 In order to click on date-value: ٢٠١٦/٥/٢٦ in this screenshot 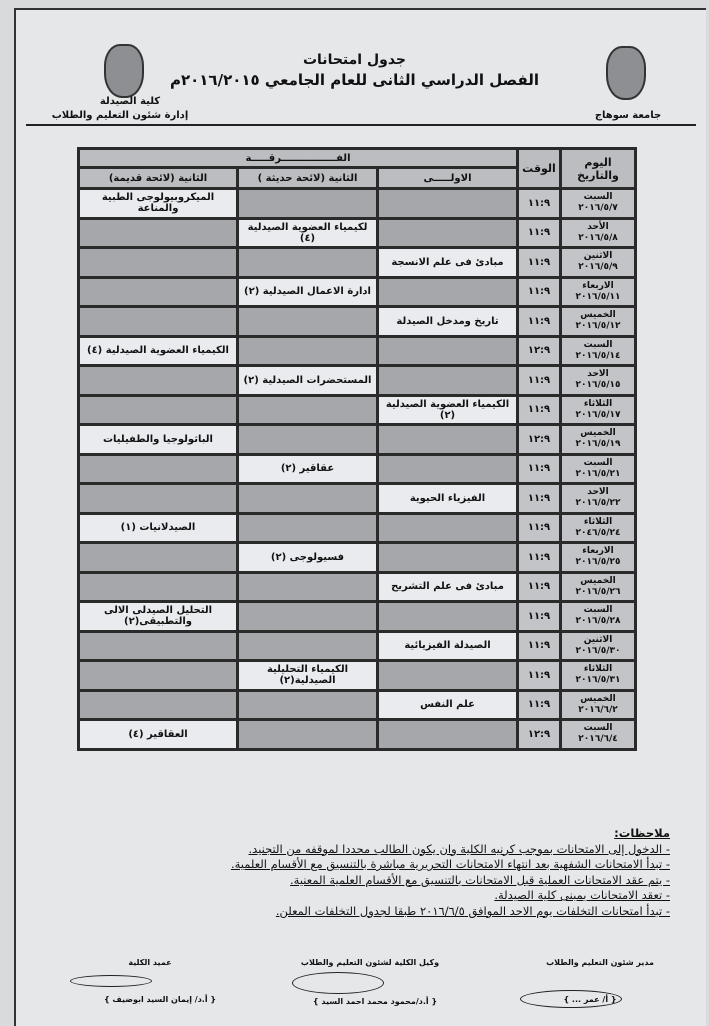, I will do `click(598, 591)`.